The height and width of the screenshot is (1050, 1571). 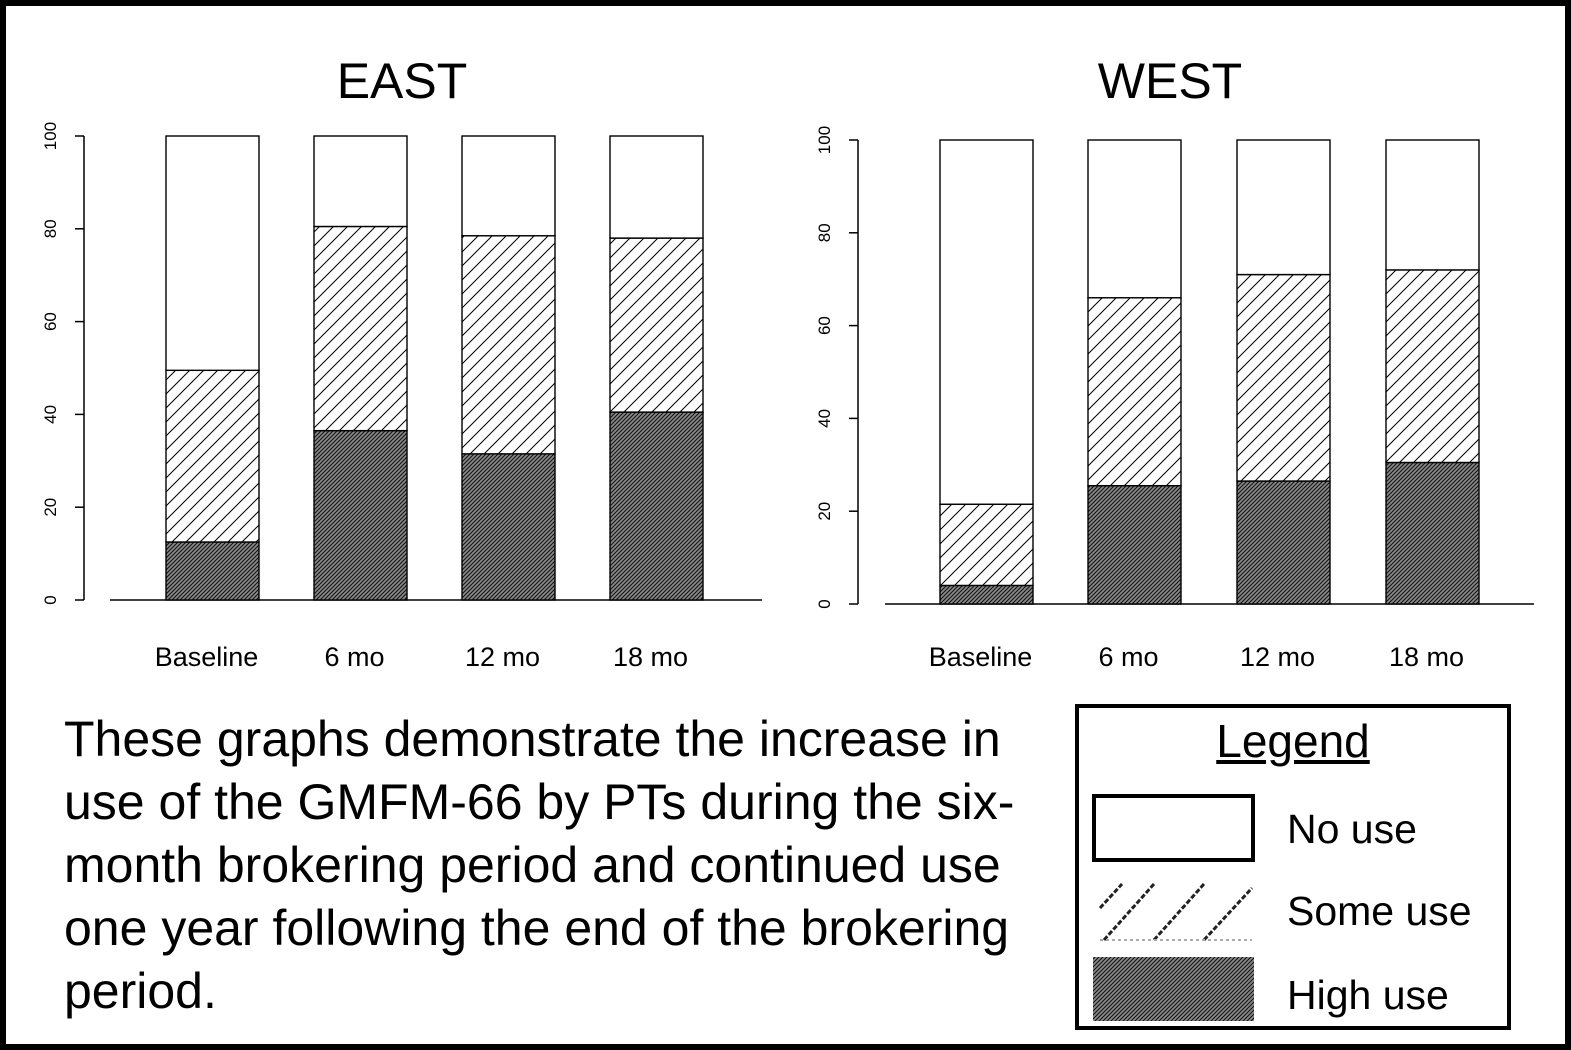 I want to click on east-y-tick-label: 0, so click(x=50, y=599).